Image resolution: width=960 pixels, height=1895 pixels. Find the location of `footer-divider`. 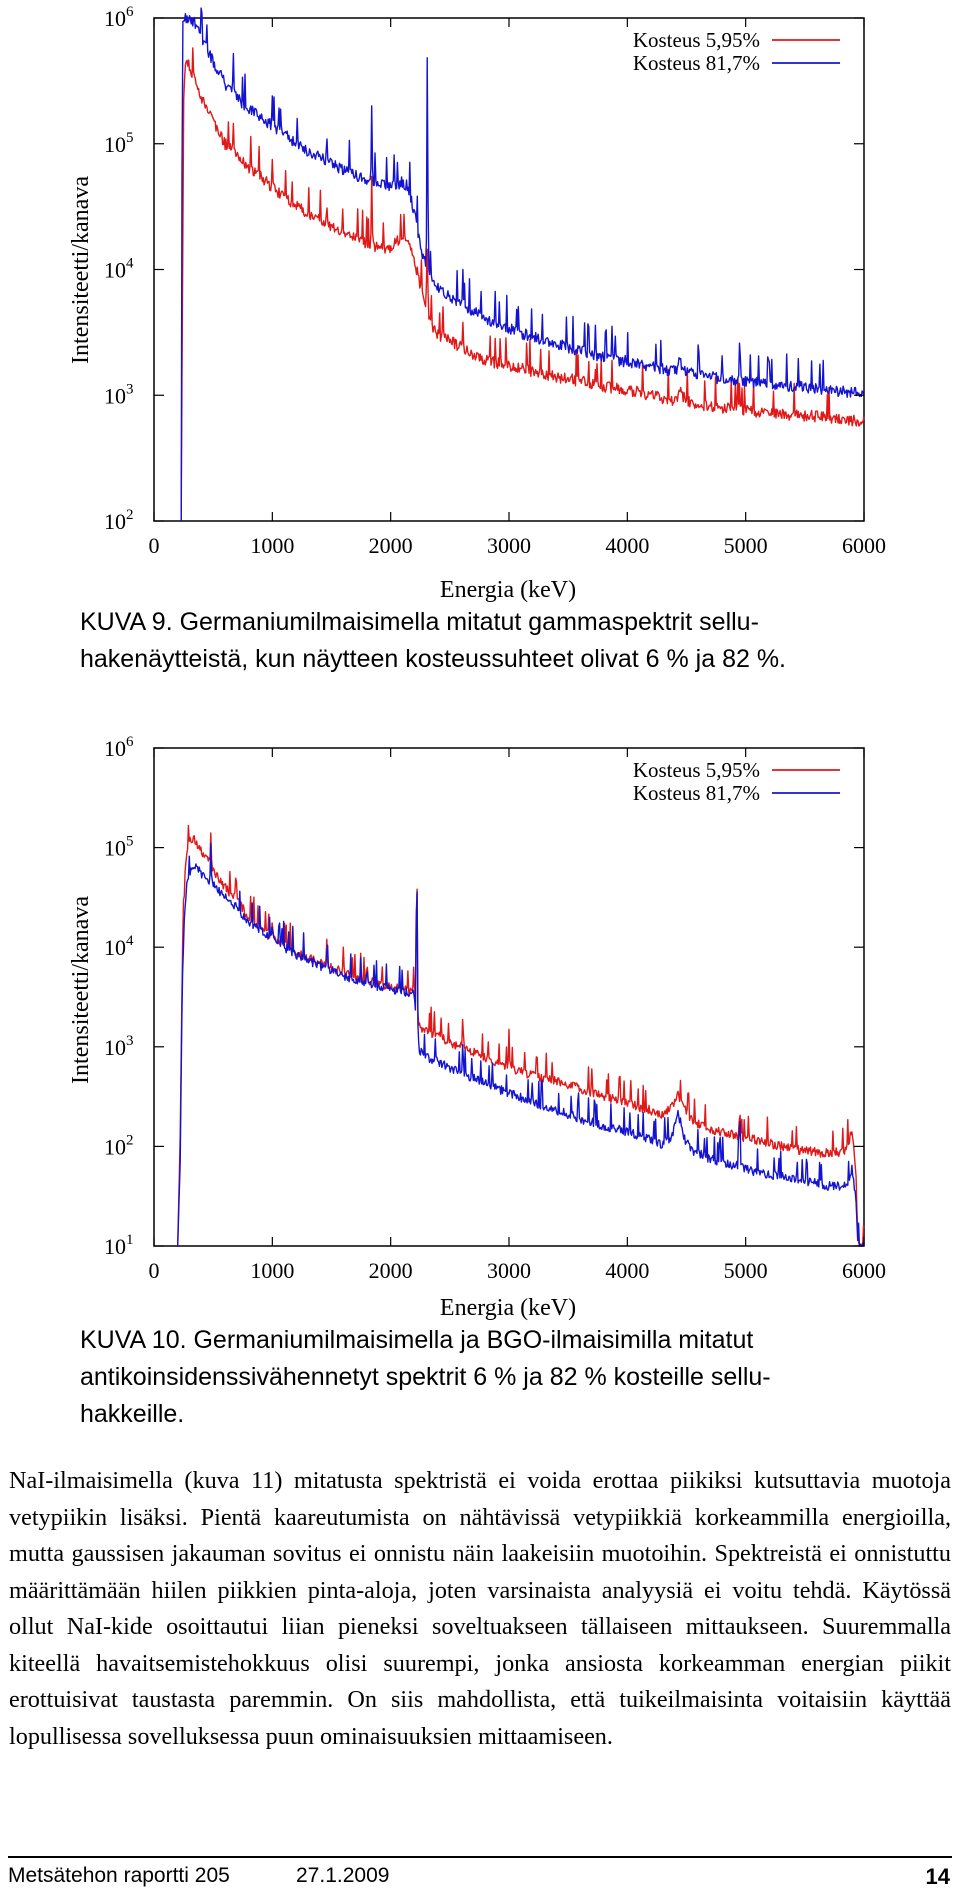

footer-divider is located at coordinates (480, 1857).